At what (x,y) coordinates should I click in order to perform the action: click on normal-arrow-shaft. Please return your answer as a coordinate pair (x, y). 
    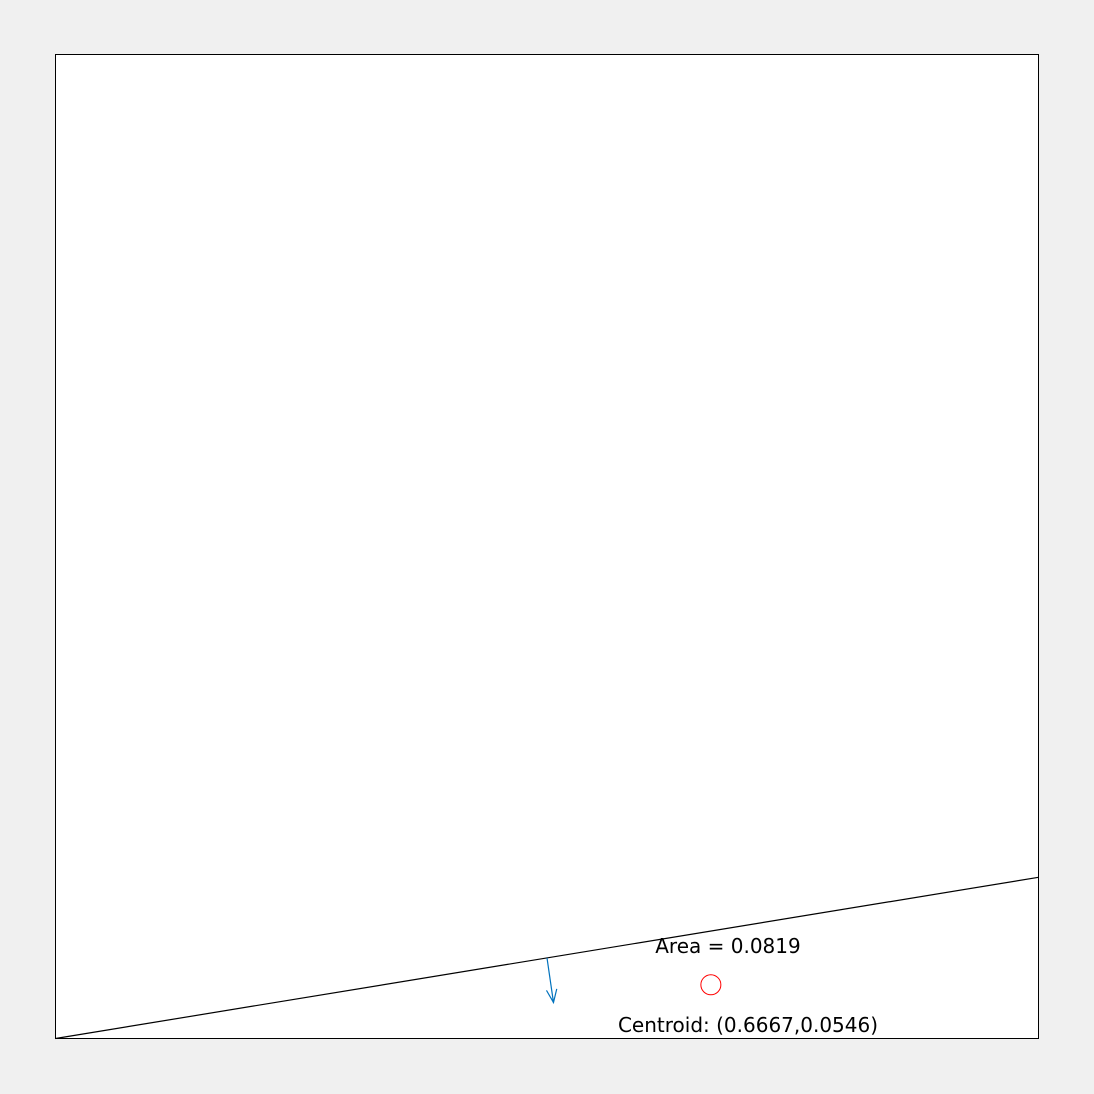
    Looking at the image, I should click on (550, 980).